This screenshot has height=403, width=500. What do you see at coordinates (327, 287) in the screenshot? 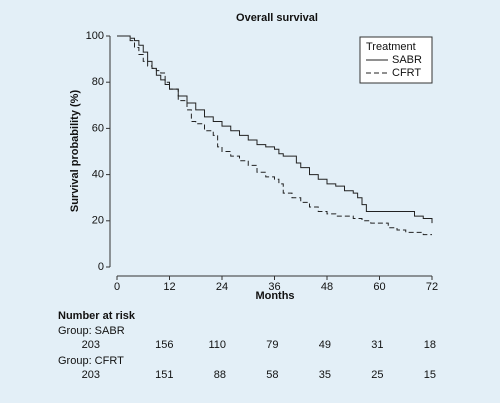
I see `x-tick-label: 48` at bounding box center [327, 287].